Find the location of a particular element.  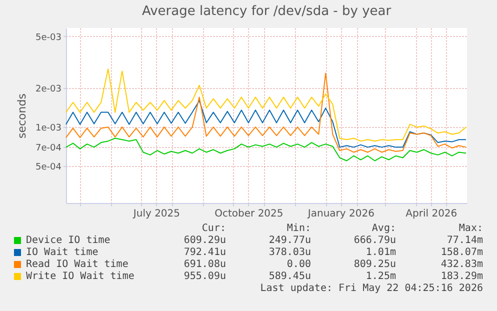

legend-label: Write IO Wait time is located at coordinates (80, 277).